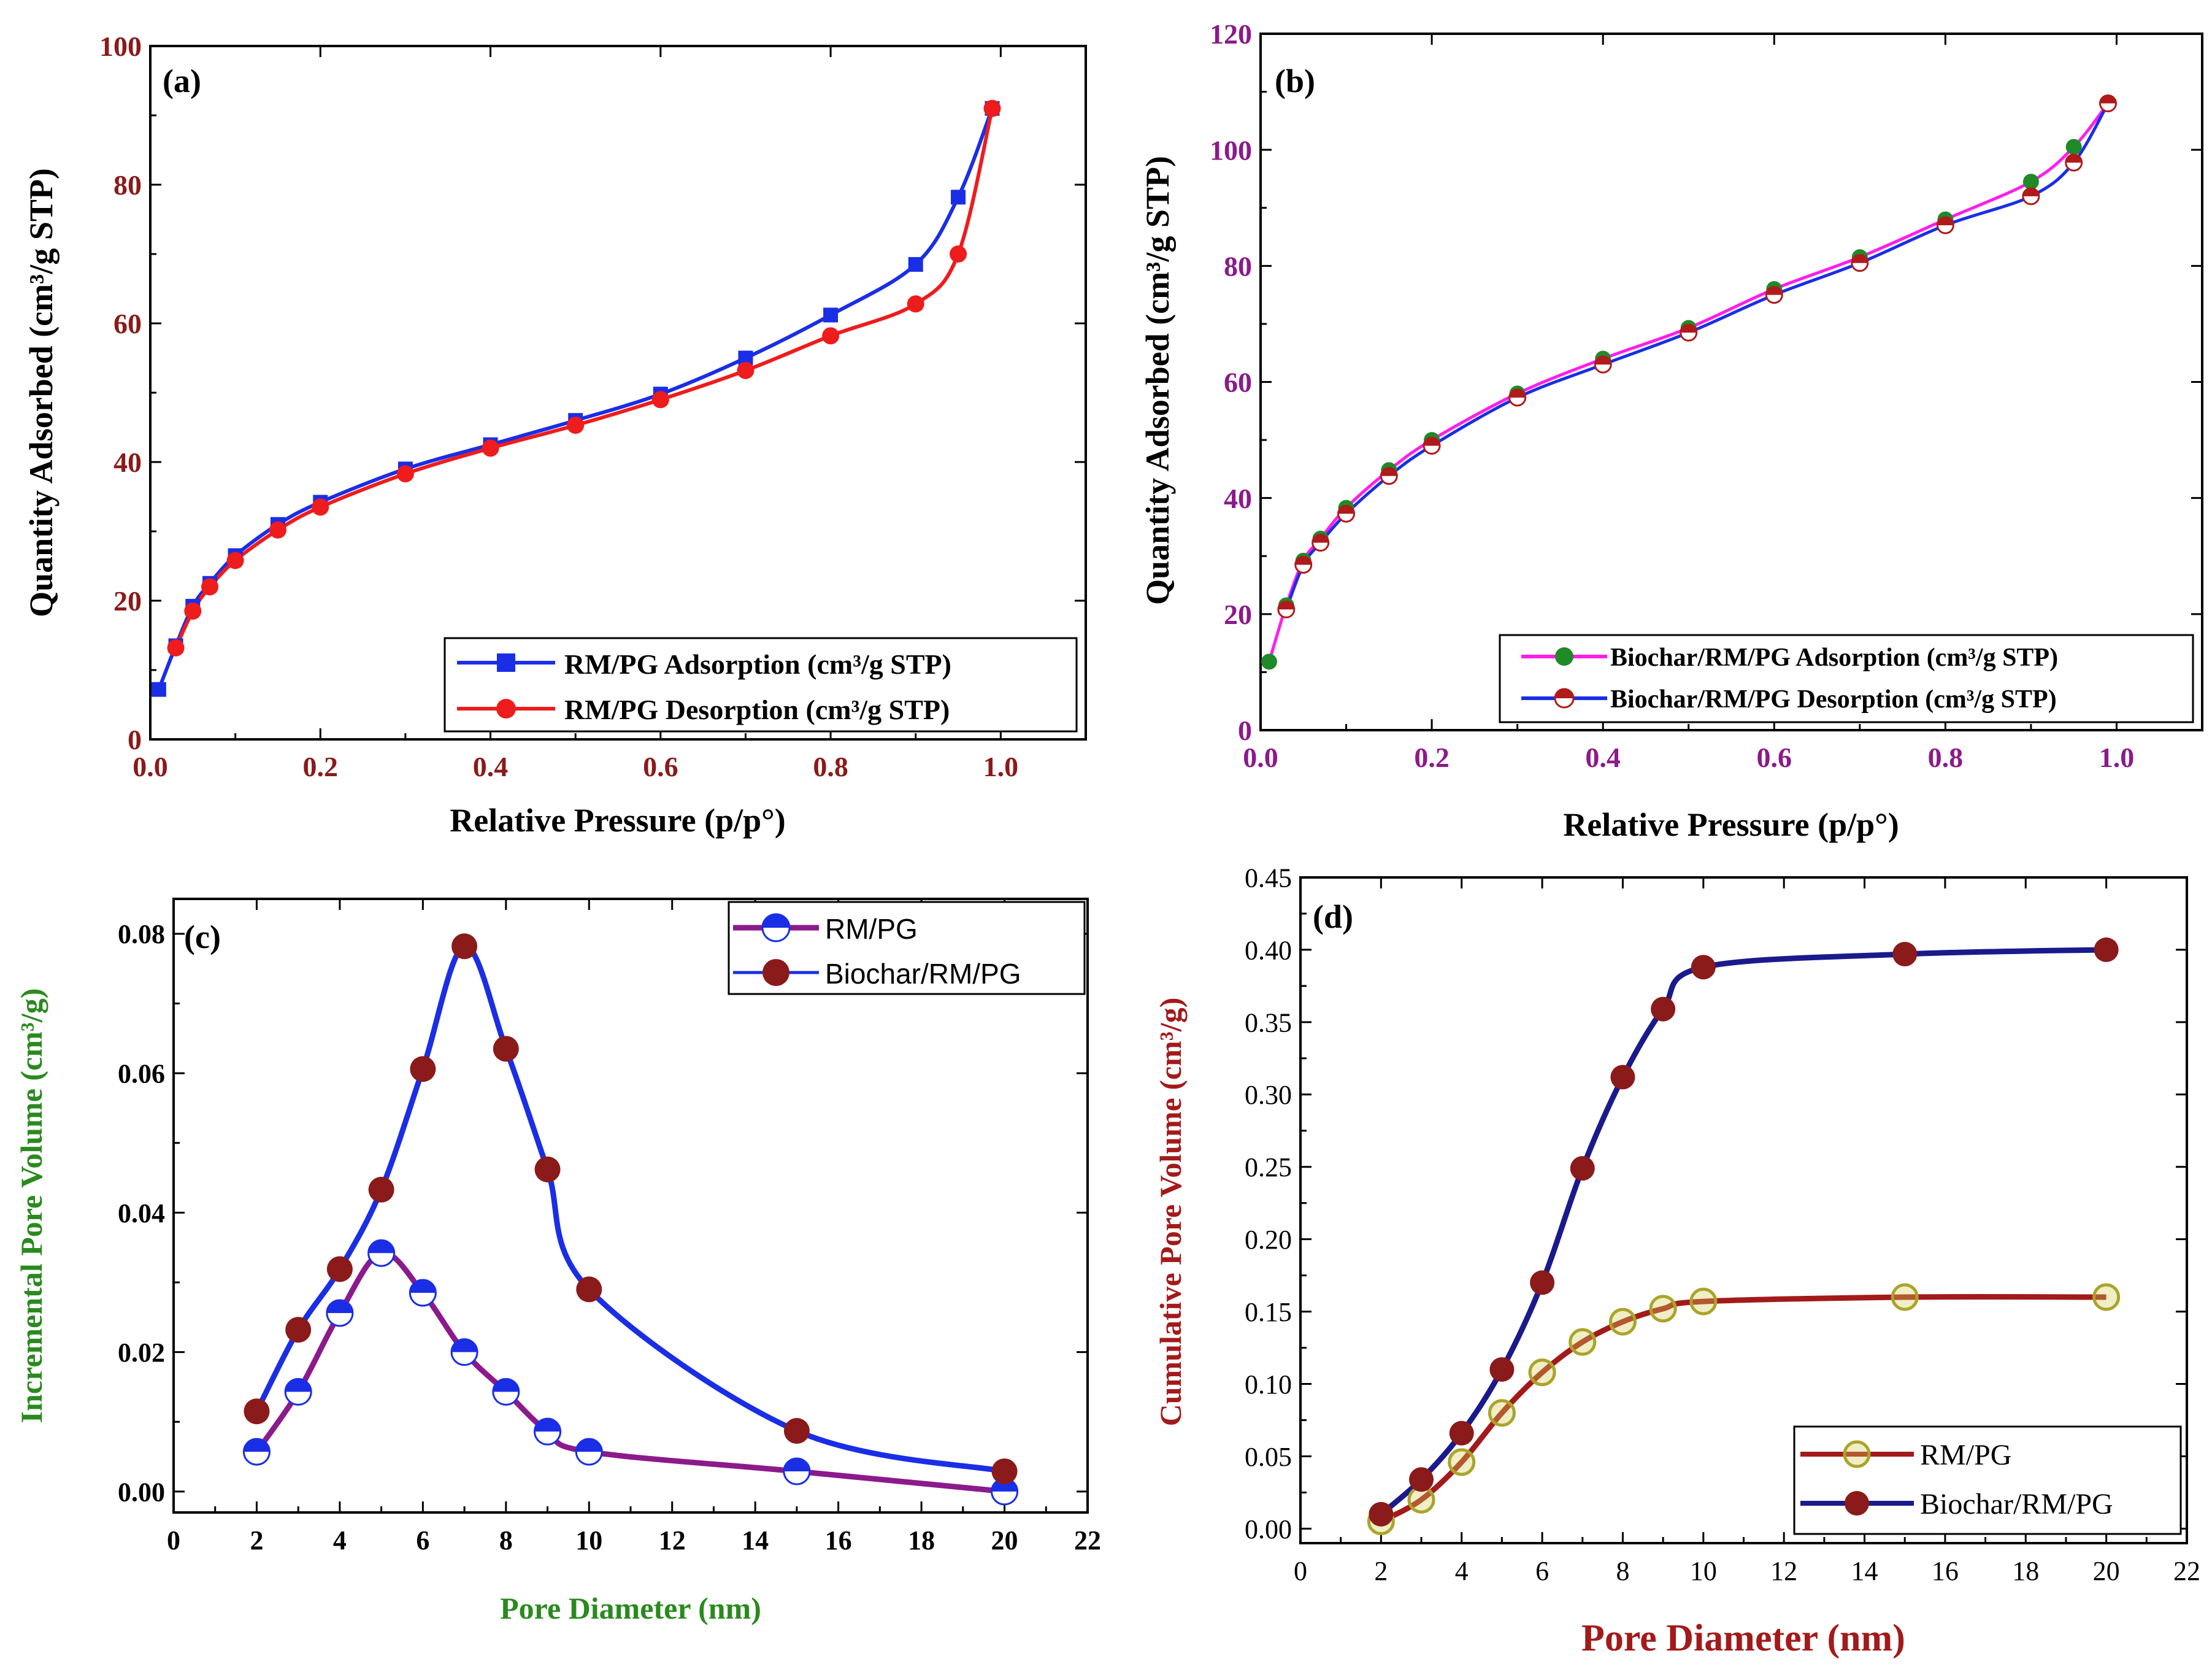 The height and width of the screenshot is (1672, 2212). What do you see at coordinates (321, 766) in the screenshot?
I see `panel-a-xtick-label: 0.2` at bounding box center [321, 766].